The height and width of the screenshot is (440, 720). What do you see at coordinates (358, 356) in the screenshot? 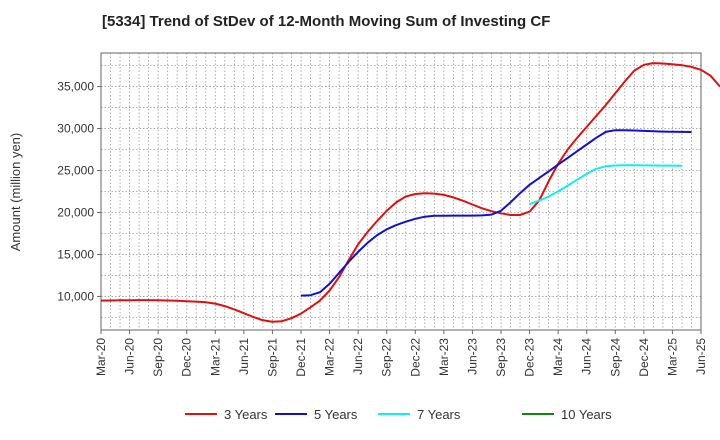
I see `x-tick-label: Jun-22` at bounding box center [358, 356].